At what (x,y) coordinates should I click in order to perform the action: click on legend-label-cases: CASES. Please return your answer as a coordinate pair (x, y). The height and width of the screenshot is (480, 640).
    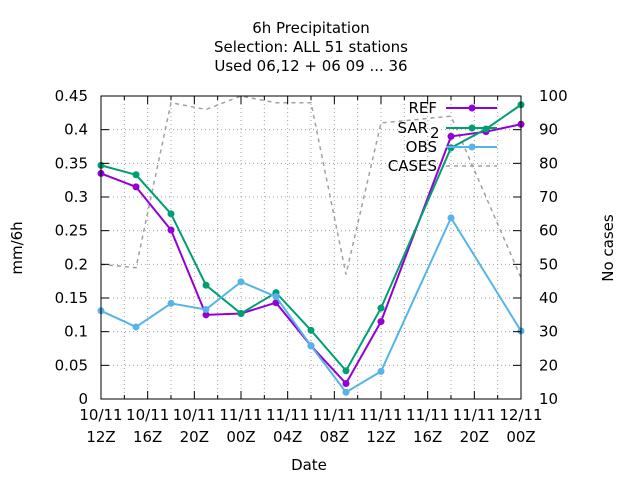
    Looking at the image, I should click on (412, 166).